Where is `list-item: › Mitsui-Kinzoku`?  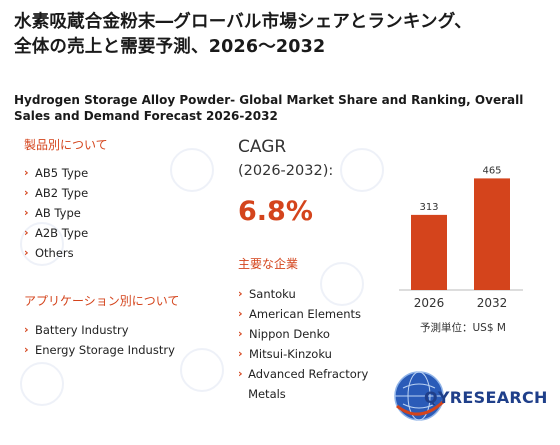
list-item: › Mitsui-Kinzoku is located at coordinates (313, 354).